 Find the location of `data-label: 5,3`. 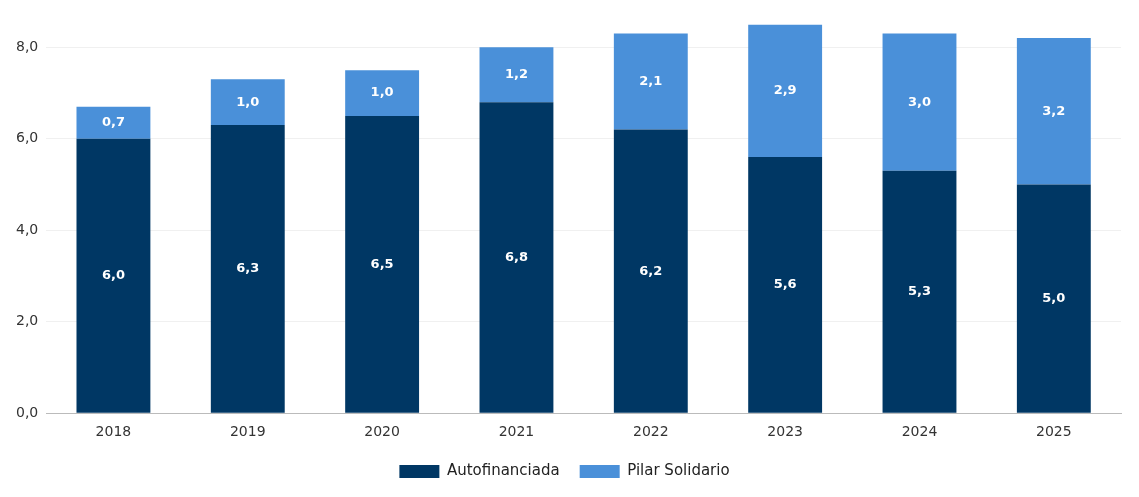

data-label: 5,3 is located at coordinates (919, 291).